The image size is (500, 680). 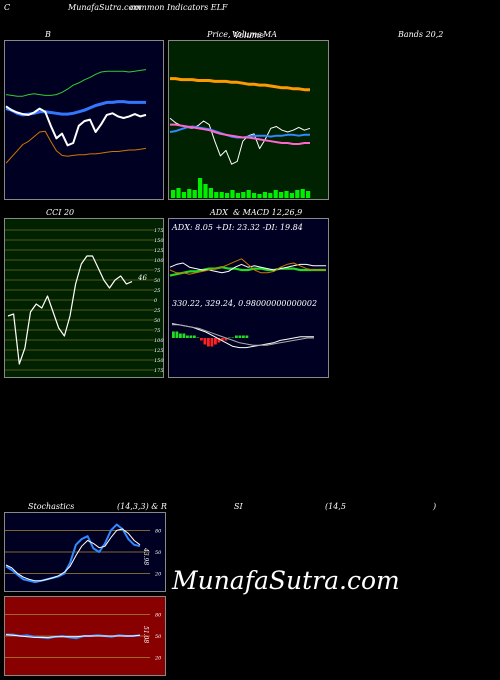 I want to click on cci-label: CCI 20, so click(x=60, y=212).